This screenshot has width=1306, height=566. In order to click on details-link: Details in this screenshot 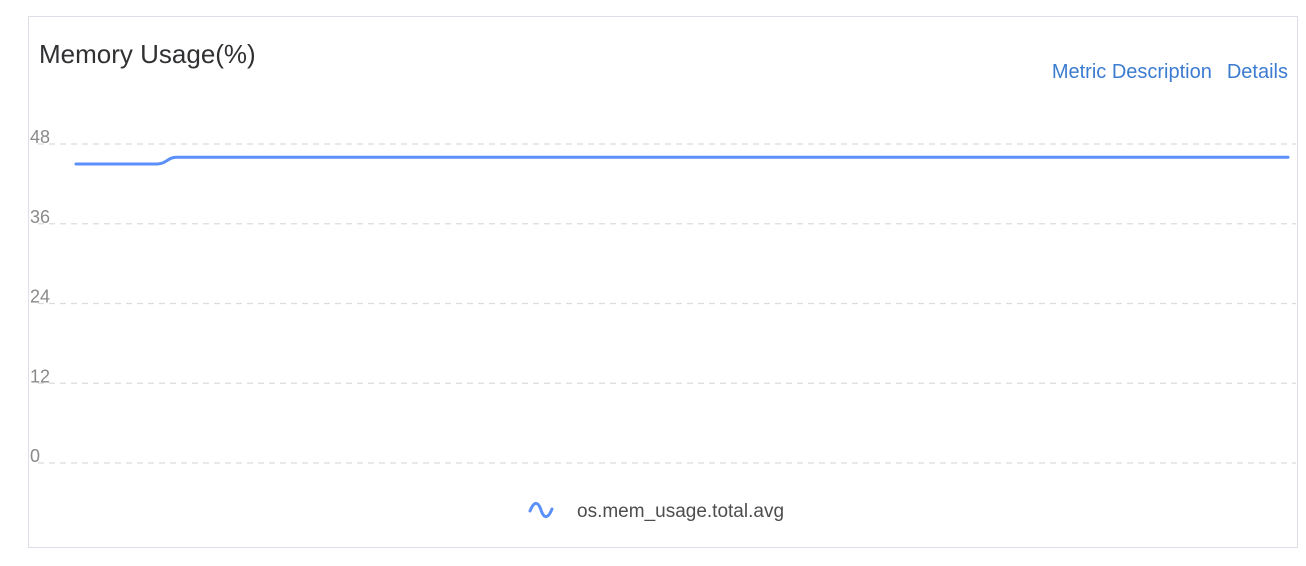, I will do `click(1257, 72)`.